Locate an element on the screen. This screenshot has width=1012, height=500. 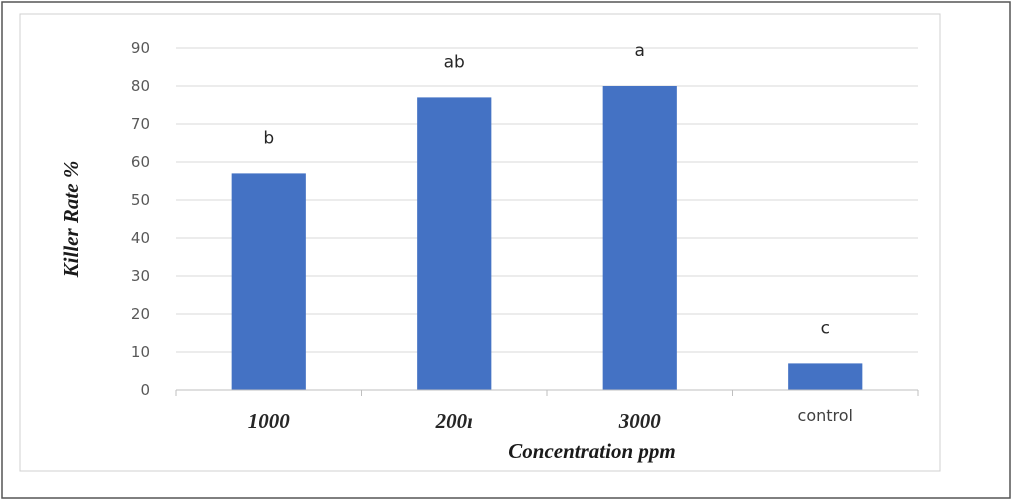
x-tick-label: 1000 is located at coordinates (269, 421).